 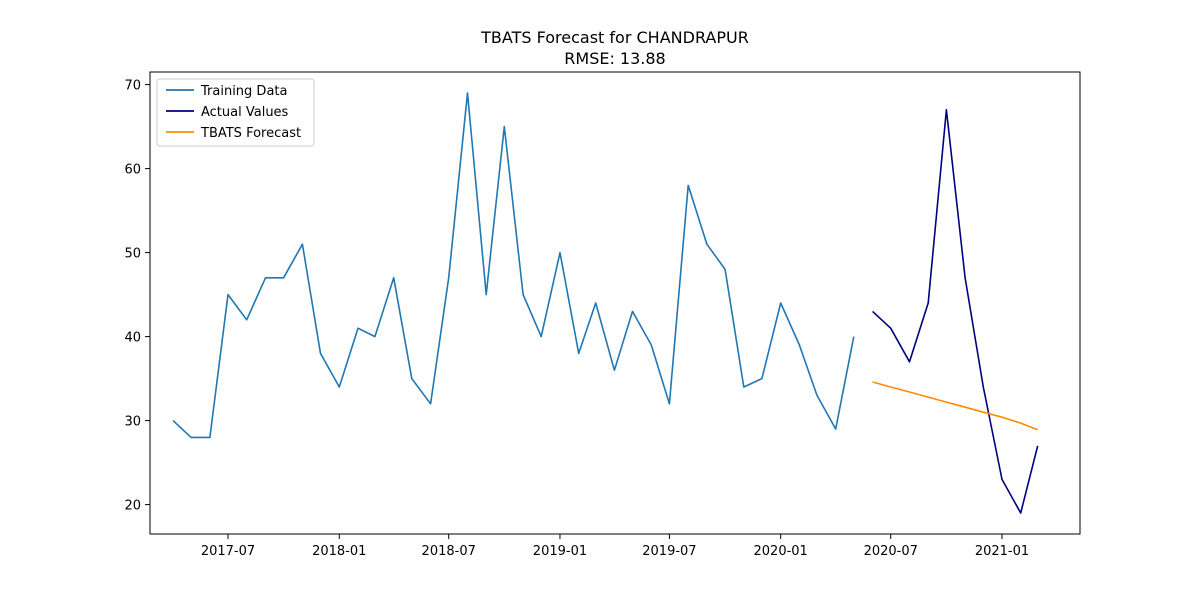 What do you see at coordinates (955, 311) in the screenshot?
I see `series-line-actual-values` at bounding box center [955, 311].